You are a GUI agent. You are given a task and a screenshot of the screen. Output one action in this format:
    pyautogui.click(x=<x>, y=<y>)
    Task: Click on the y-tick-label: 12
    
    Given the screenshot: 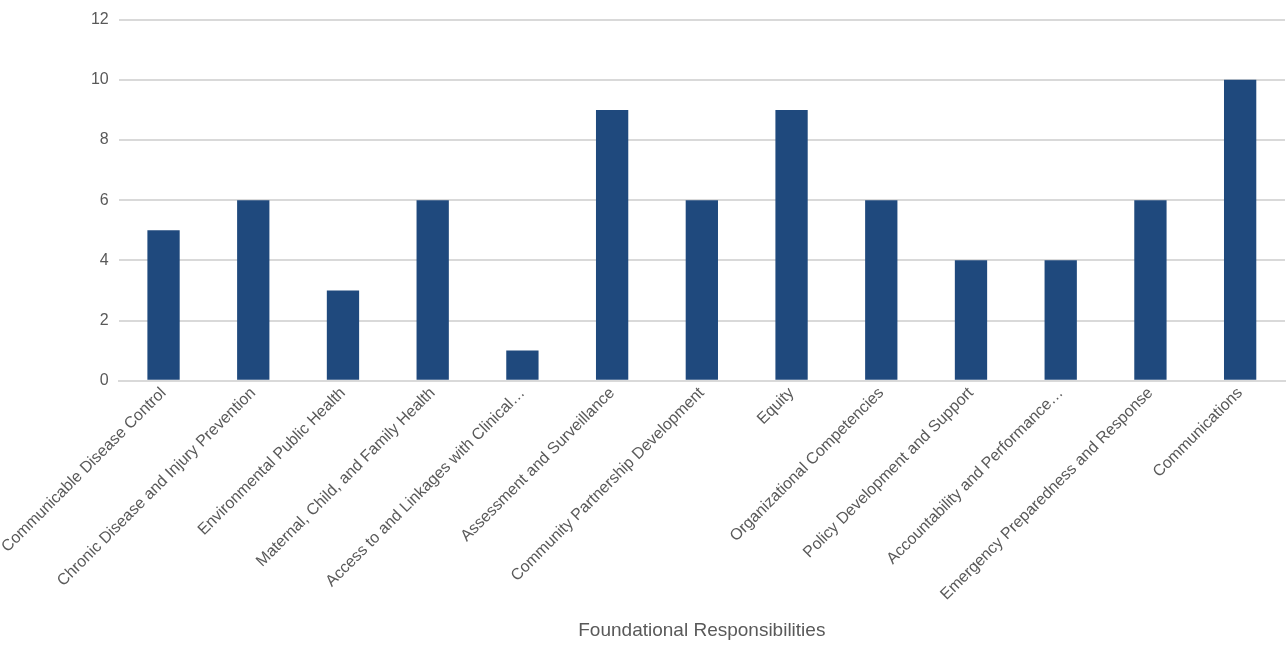 What is the action you would take?
    pyautogui.click(x=99, y=19)
    